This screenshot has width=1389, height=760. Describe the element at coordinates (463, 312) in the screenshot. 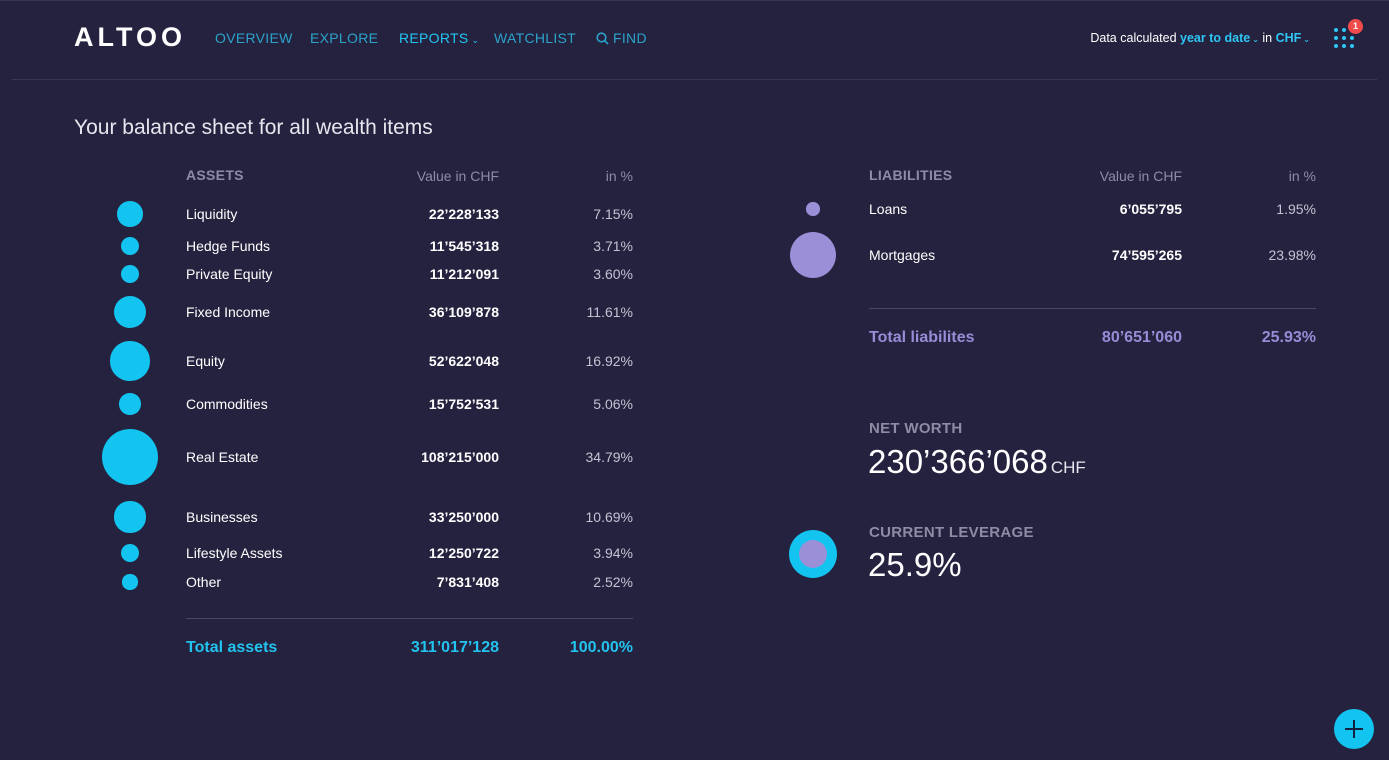

I see `asset-value: 36’109’878` at that location.